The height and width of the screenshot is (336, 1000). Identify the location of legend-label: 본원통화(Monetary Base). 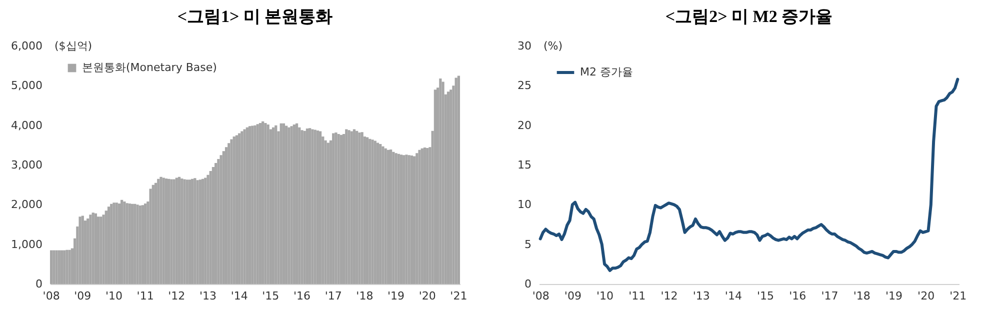
(149, 67).